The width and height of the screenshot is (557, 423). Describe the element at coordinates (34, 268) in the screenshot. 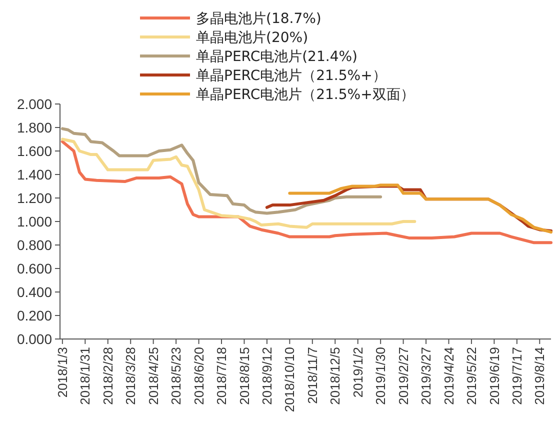

I see `y-tick-label: 0.600` at that location.